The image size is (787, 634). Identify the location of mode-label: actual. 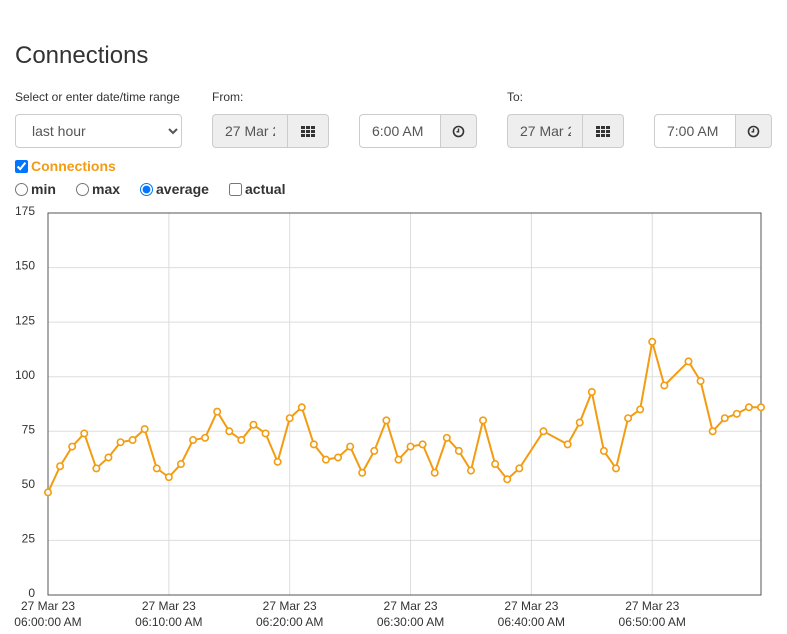
(265, 189).